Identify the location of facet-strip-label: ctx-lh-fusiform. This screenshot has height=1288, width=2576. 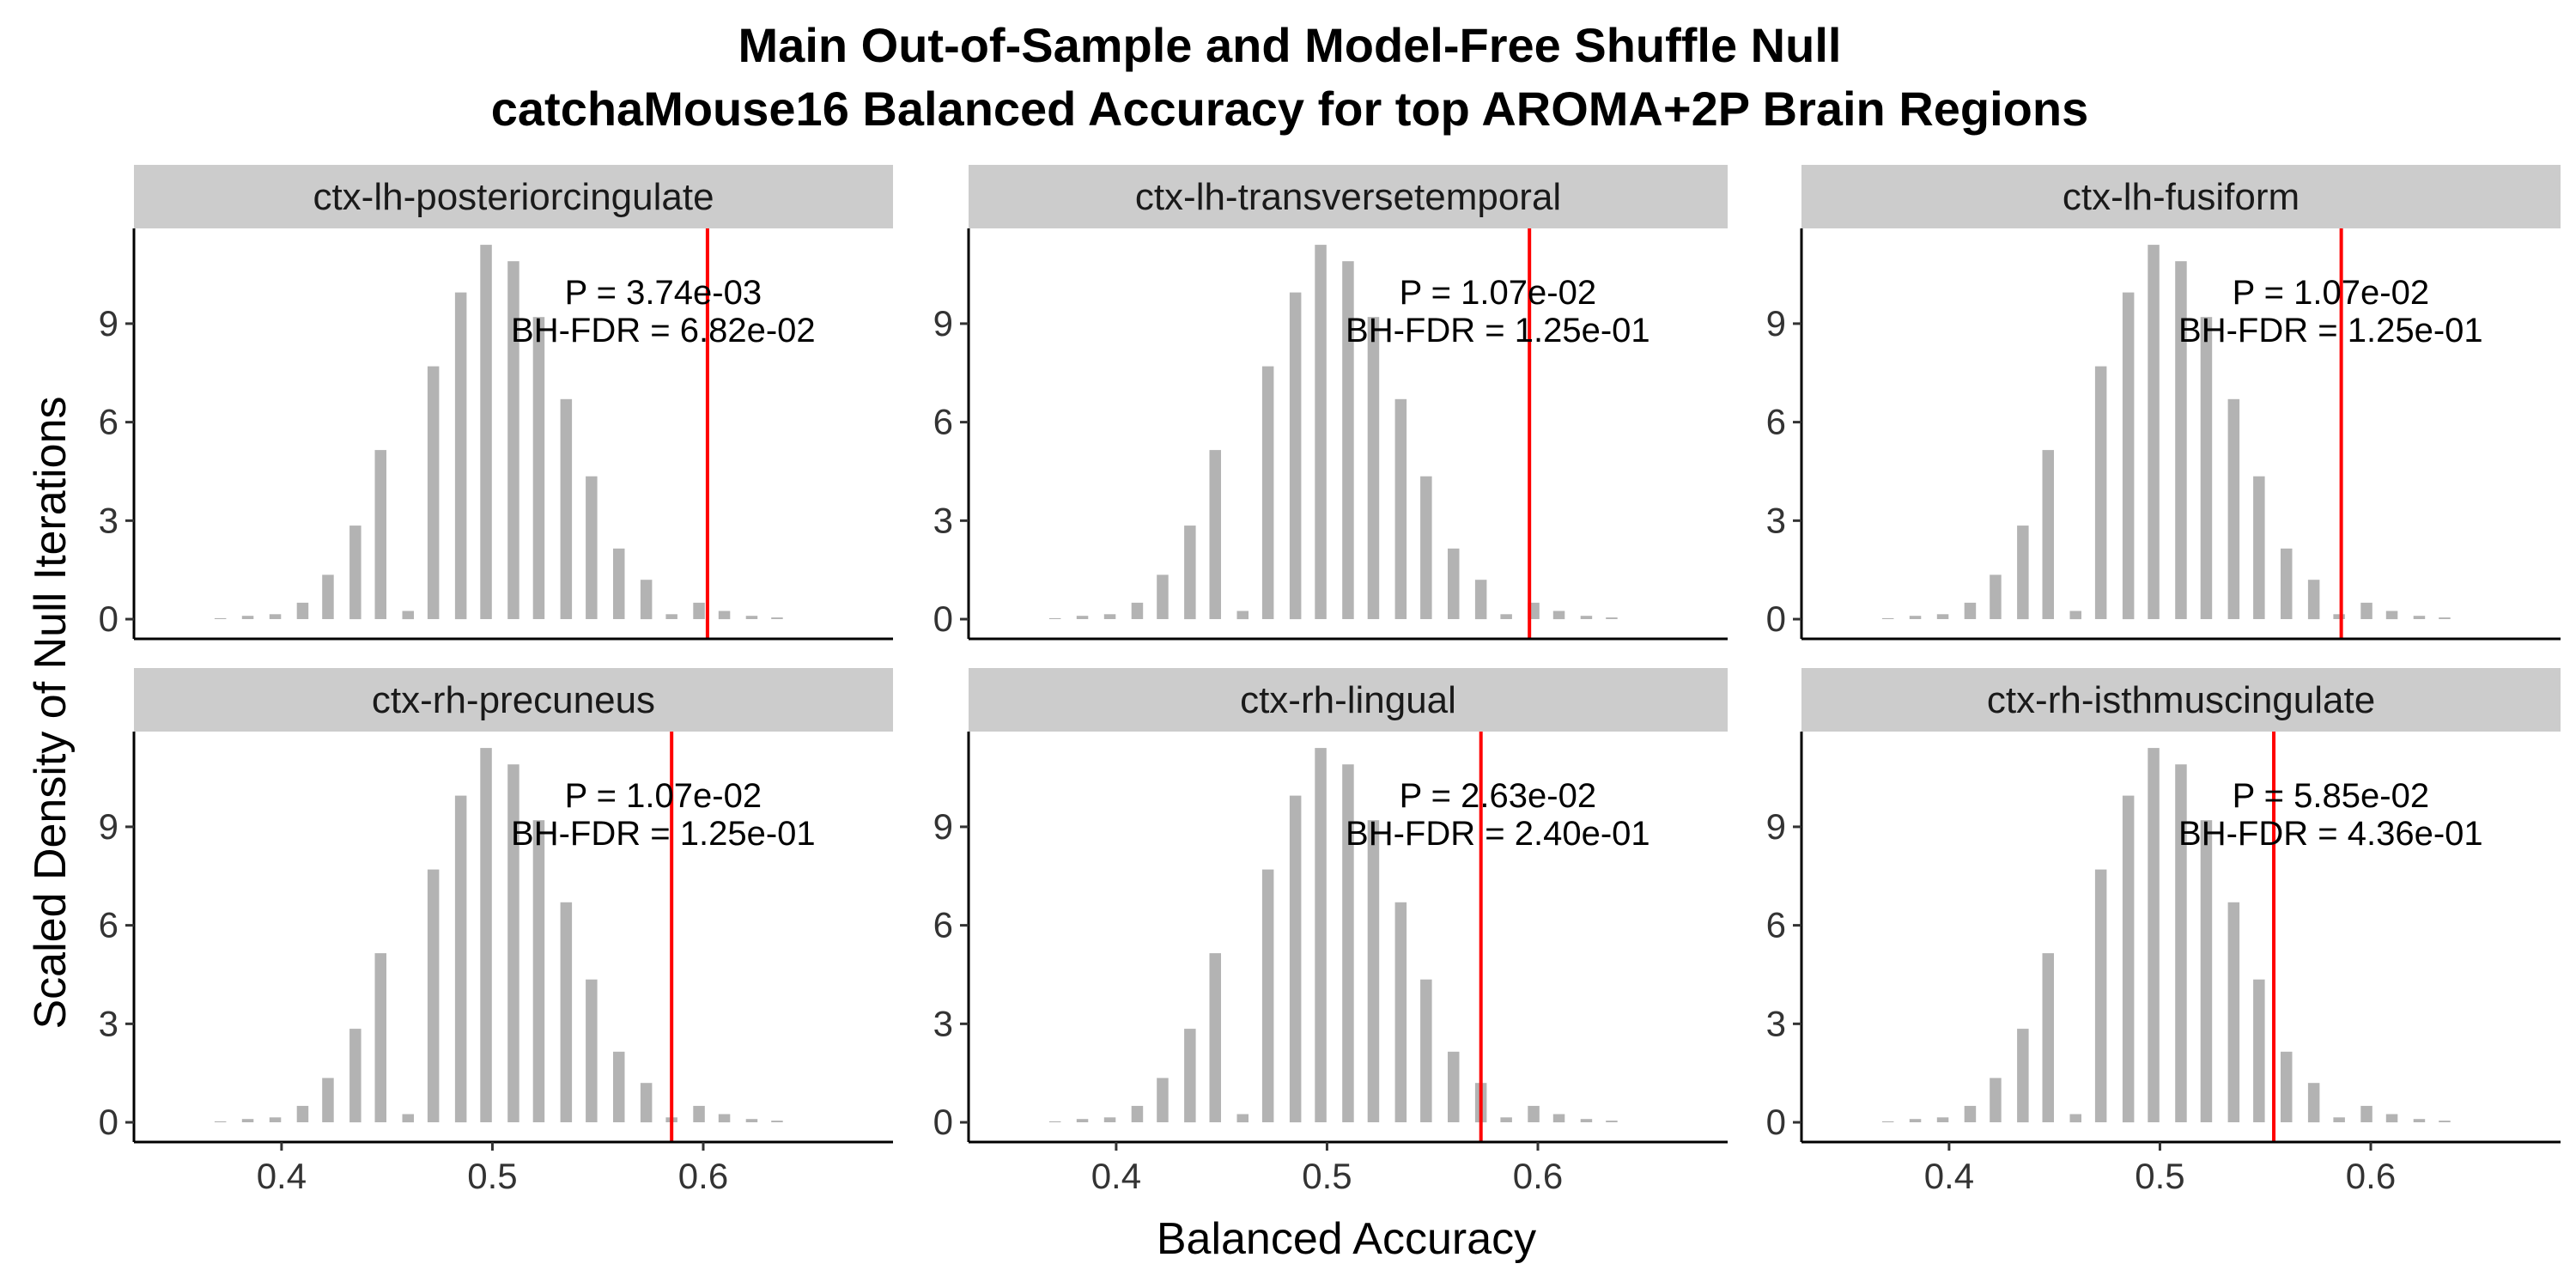
(2181, 197).